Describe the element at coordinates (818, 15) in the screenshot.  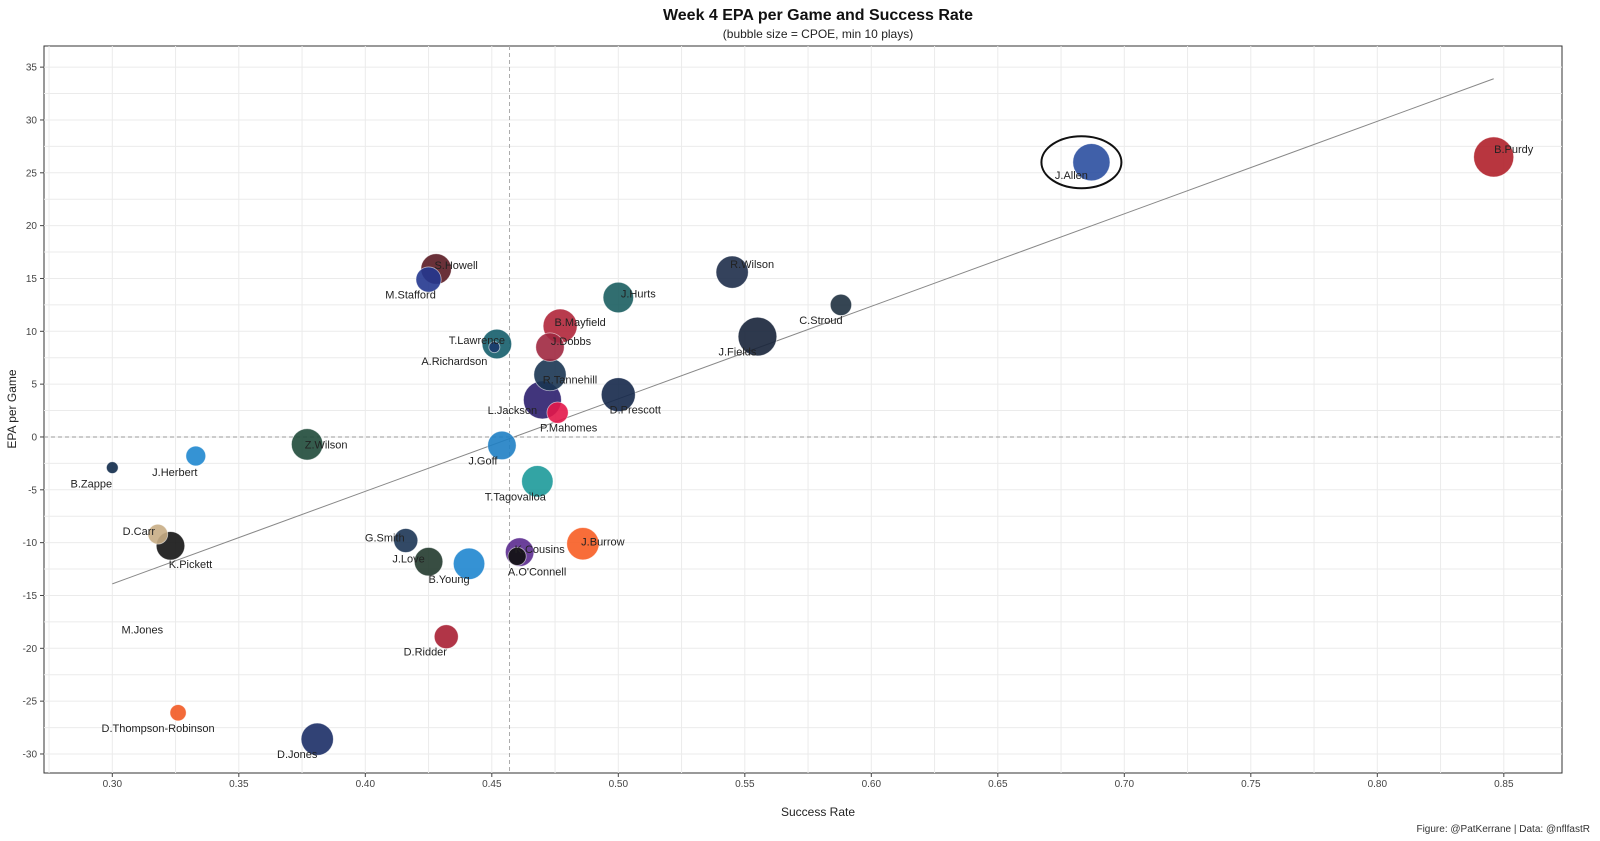
I see `chart-title: Week 4 EPA per Game and Success Rate` at that location.